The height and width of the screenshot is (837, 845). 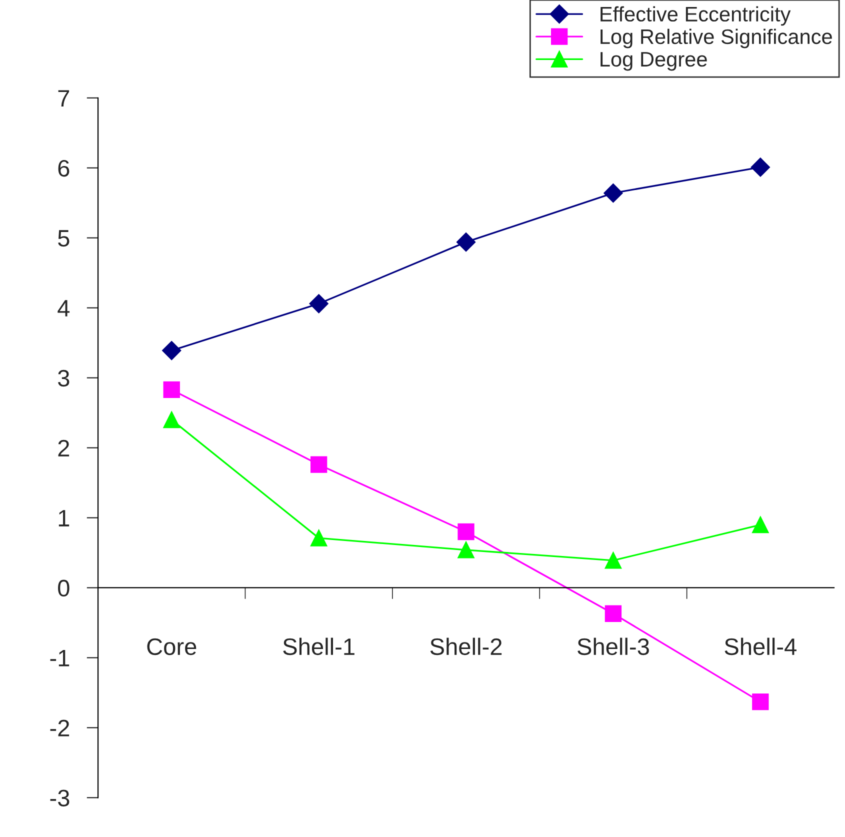 What do you see at coordinates (318, 647) in the screenshot?
I see `x-tick-label: Shell-1` at bounding box center [318, 647].